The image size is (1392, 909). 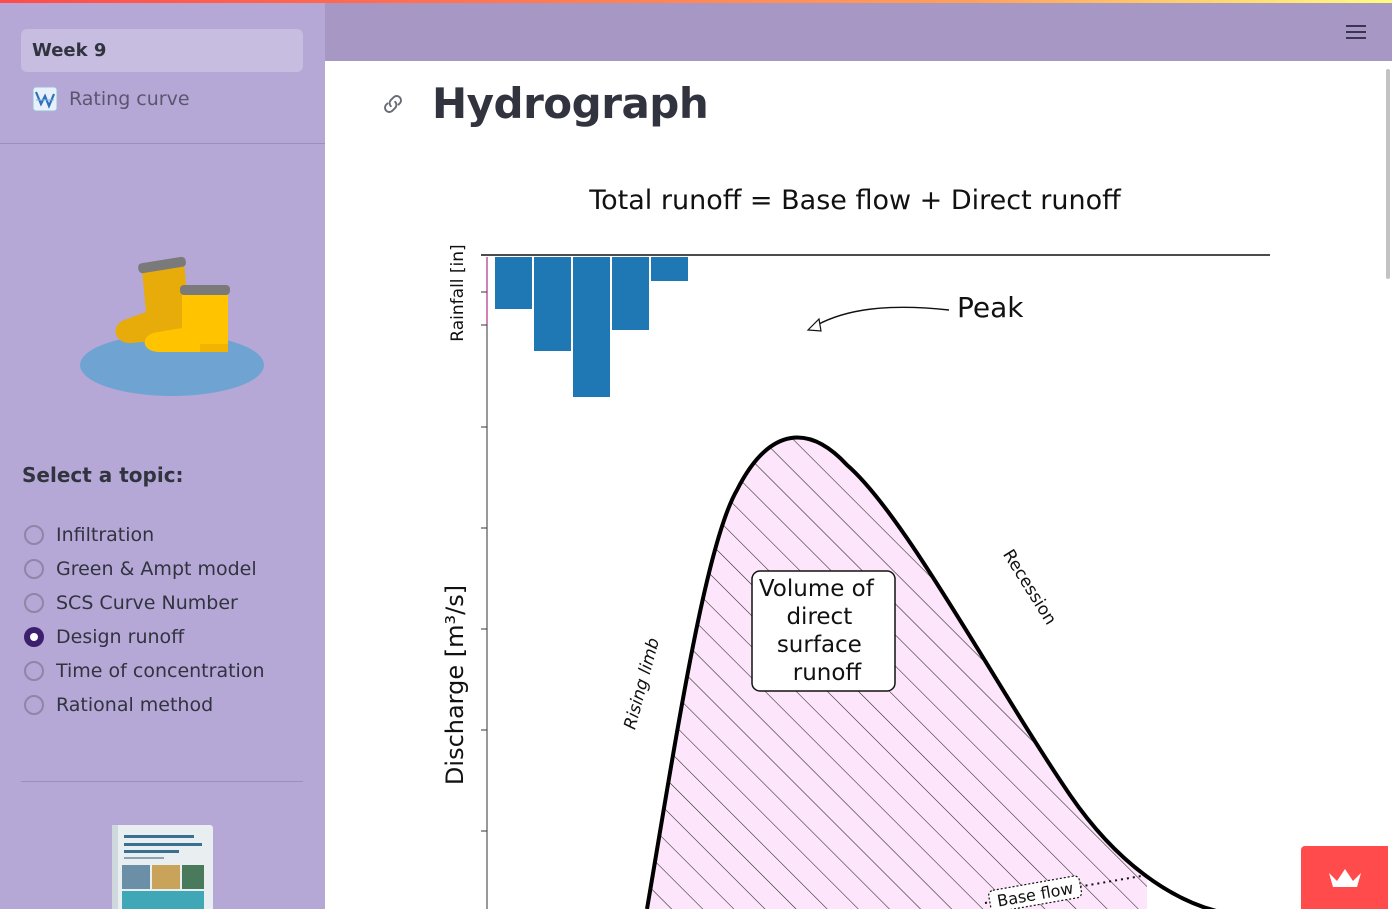 What do you see at coordinates (135, 705) in the screenshot?
I see `topic-option-label: Rational method` at bounding box center [135, 705].